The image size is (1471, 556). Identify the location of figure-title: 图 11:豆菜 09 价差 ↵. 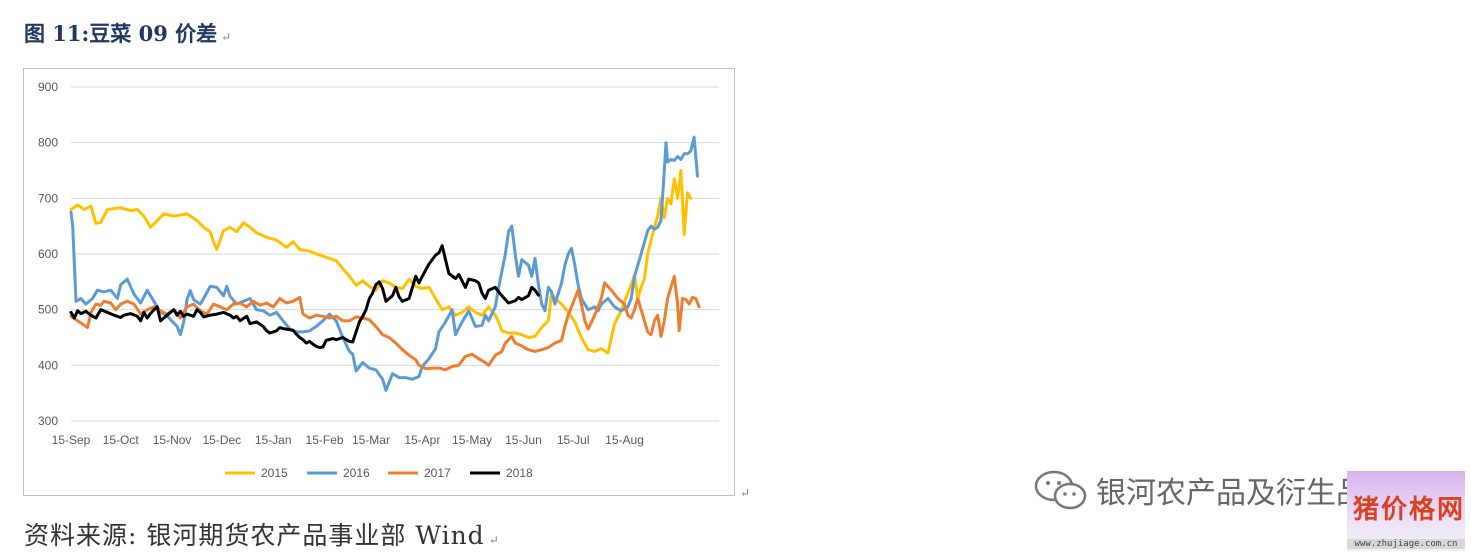
(128, 33).